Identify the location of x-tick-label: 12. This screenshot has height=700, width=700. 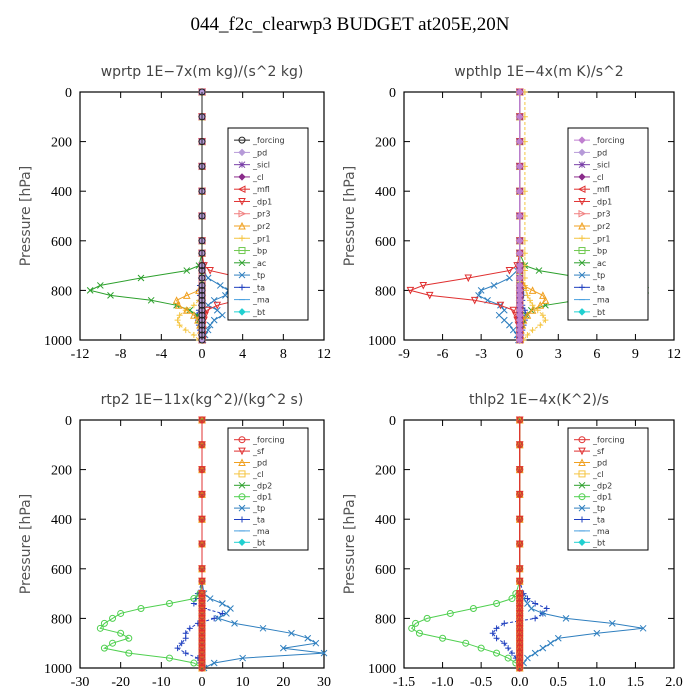
(324, 354).